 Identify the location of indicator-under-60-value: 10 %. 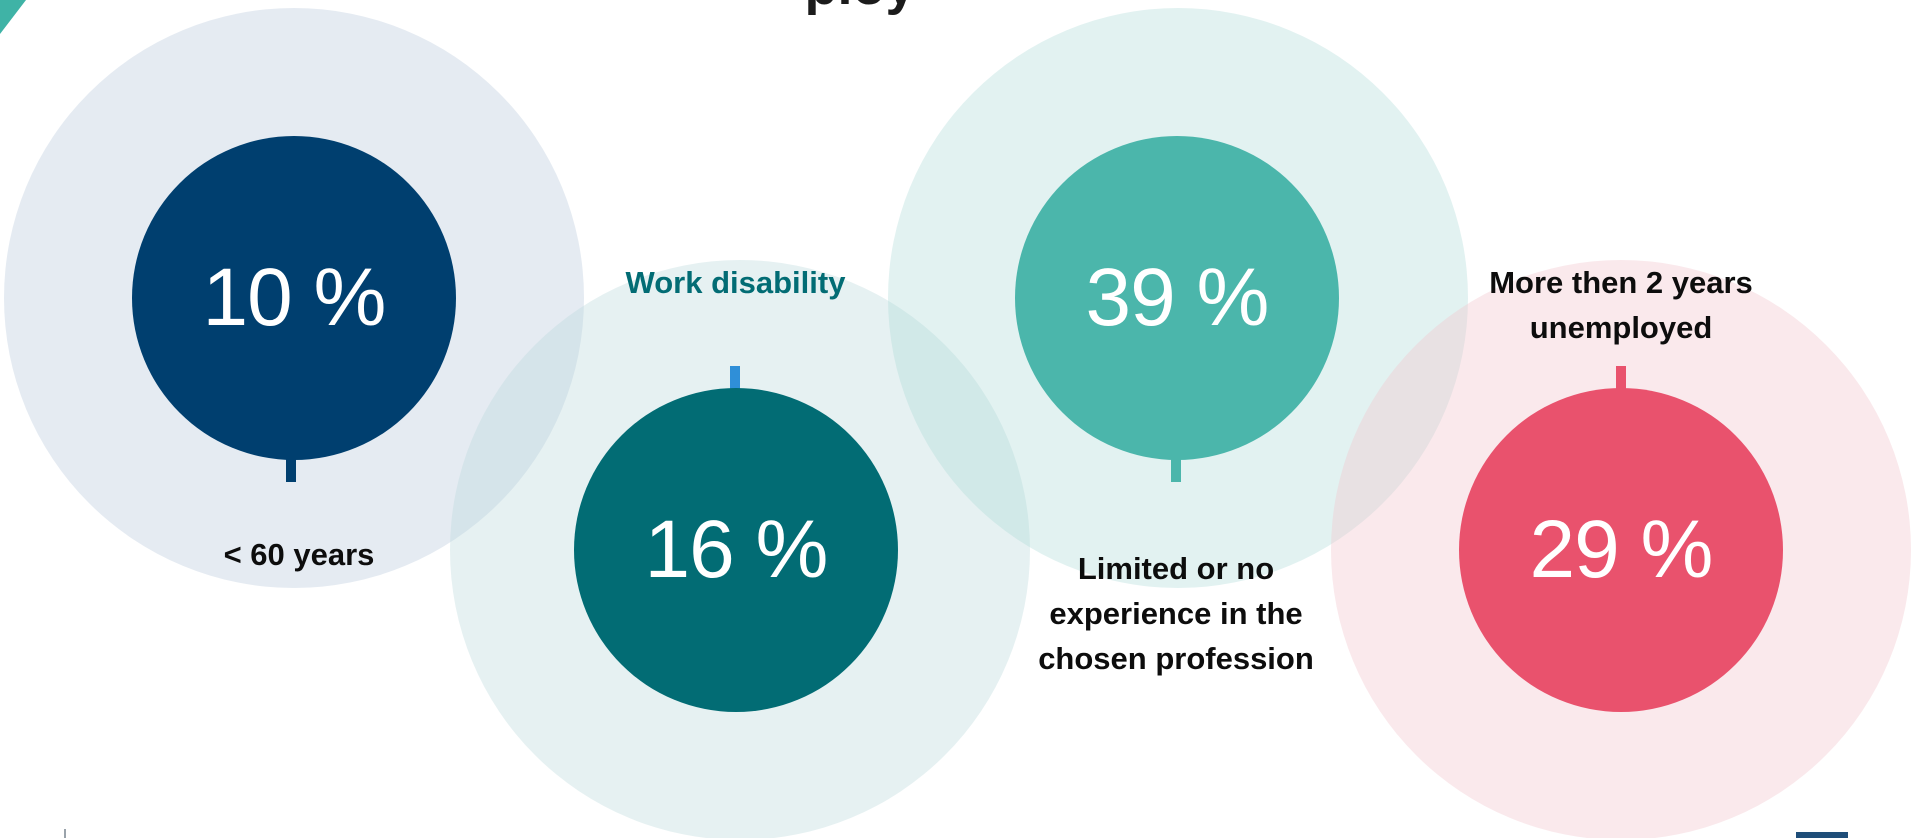
(294, 297).